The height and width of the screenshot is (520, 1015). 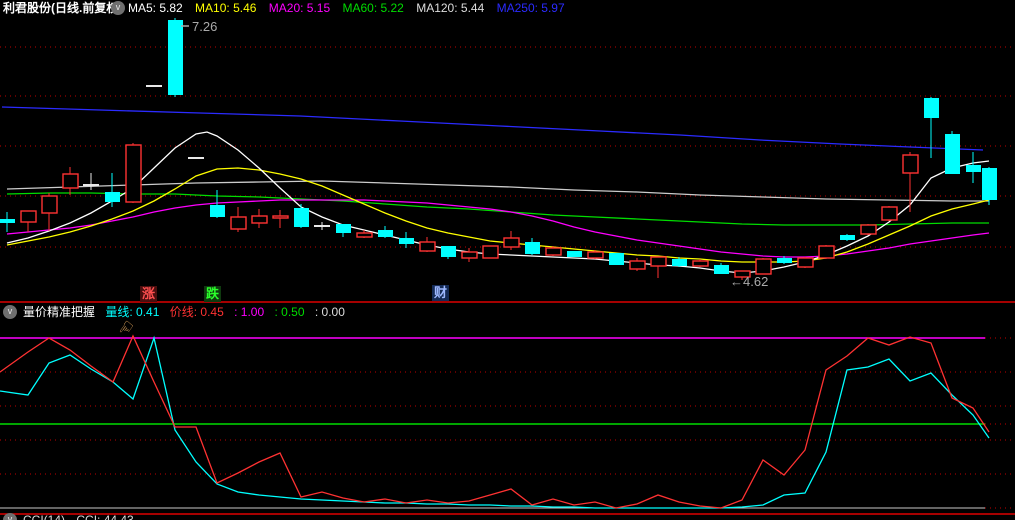 What do you see at coordinates (289, 312) in the screenshot?
I see `indicator-param-level05: : 0.50` at bounding box center [289, 312].